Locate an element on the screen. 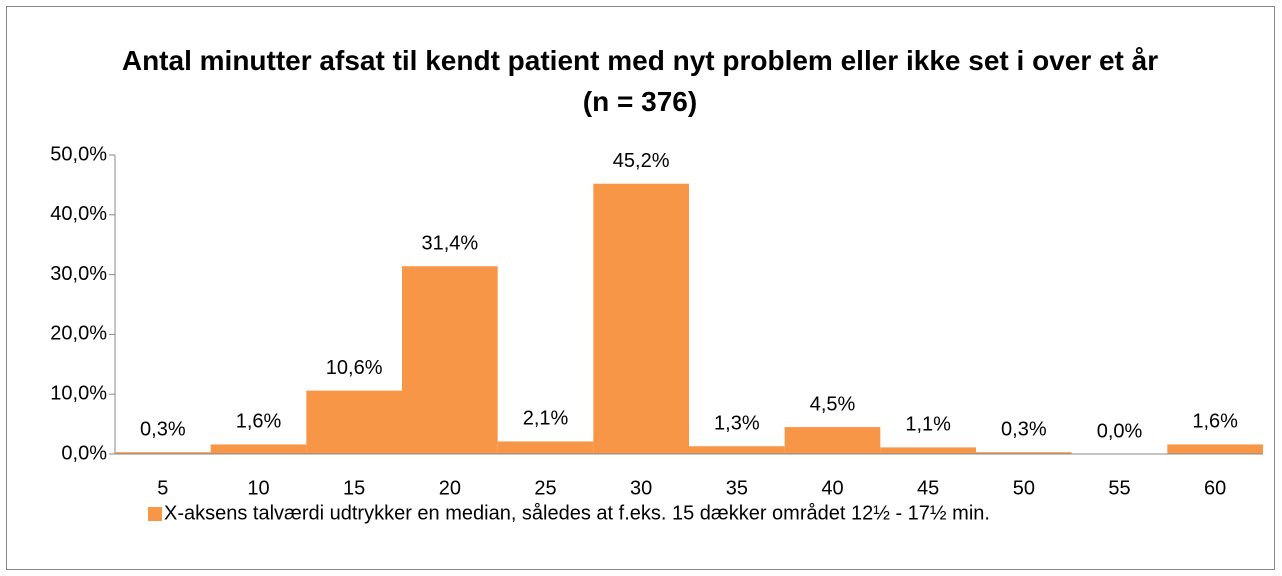 This screenshot has height=576, width=1282. x-tick-label: 15 is located at coordinates (354, 488).